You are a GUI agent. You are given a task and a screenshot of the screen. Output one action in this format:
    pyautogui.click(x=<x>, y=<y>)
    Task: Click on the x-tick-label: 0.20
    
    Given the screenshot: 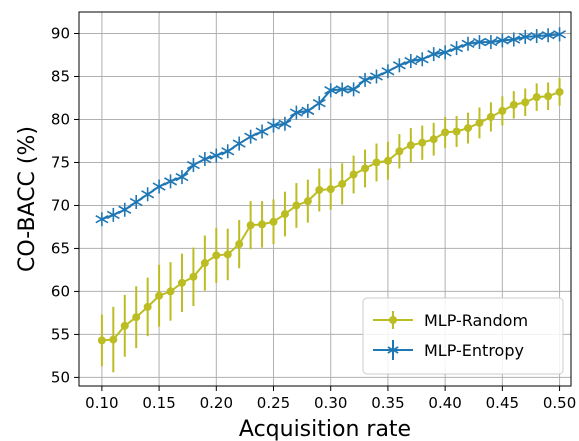 What is the action you would take?
    pyautogui.click(x=216, y=403)
    